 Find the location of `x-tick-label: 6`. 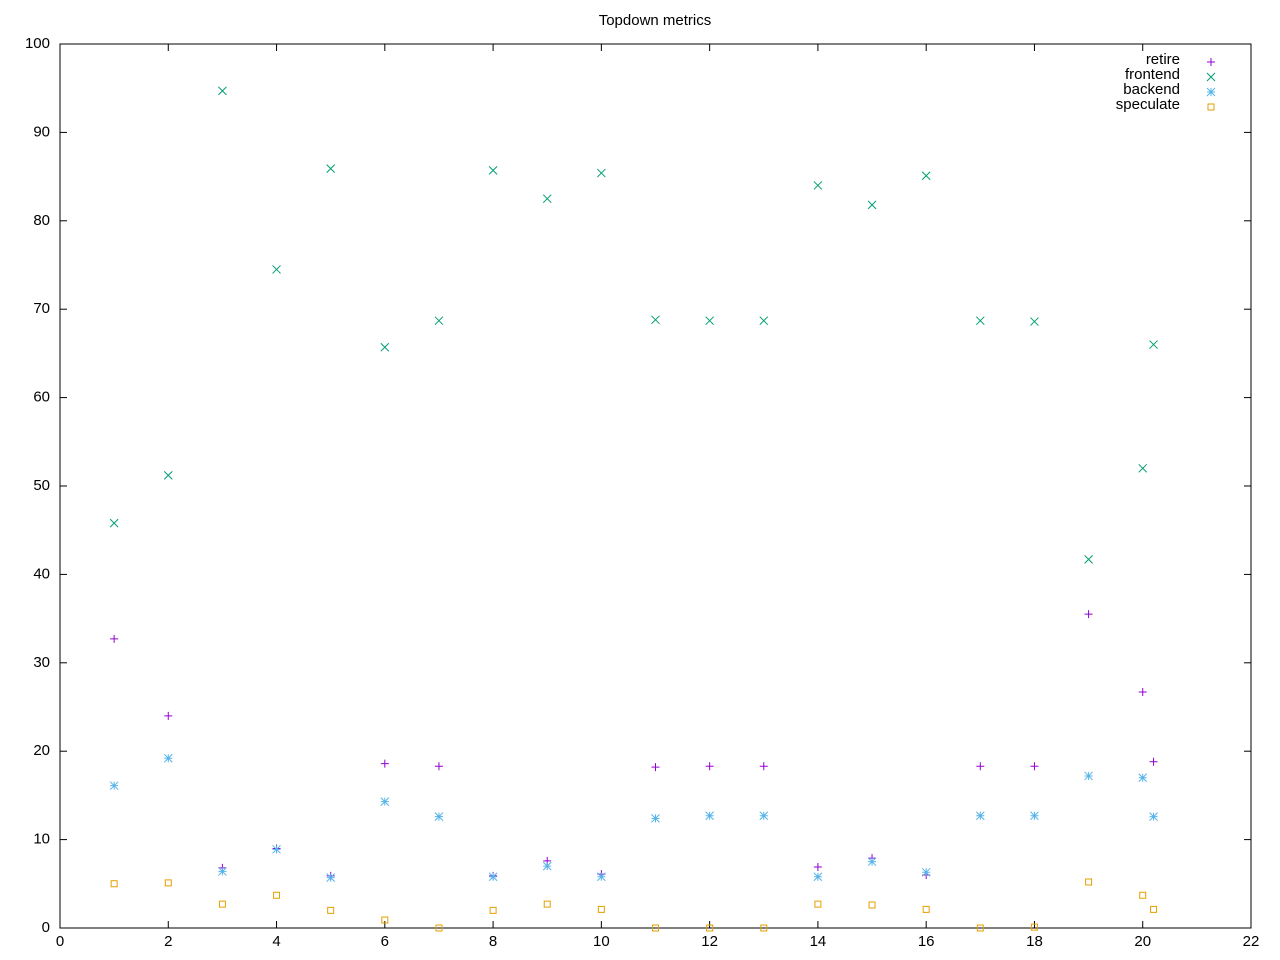

x-tick-label: 6 is located at coordinates (385, 941).